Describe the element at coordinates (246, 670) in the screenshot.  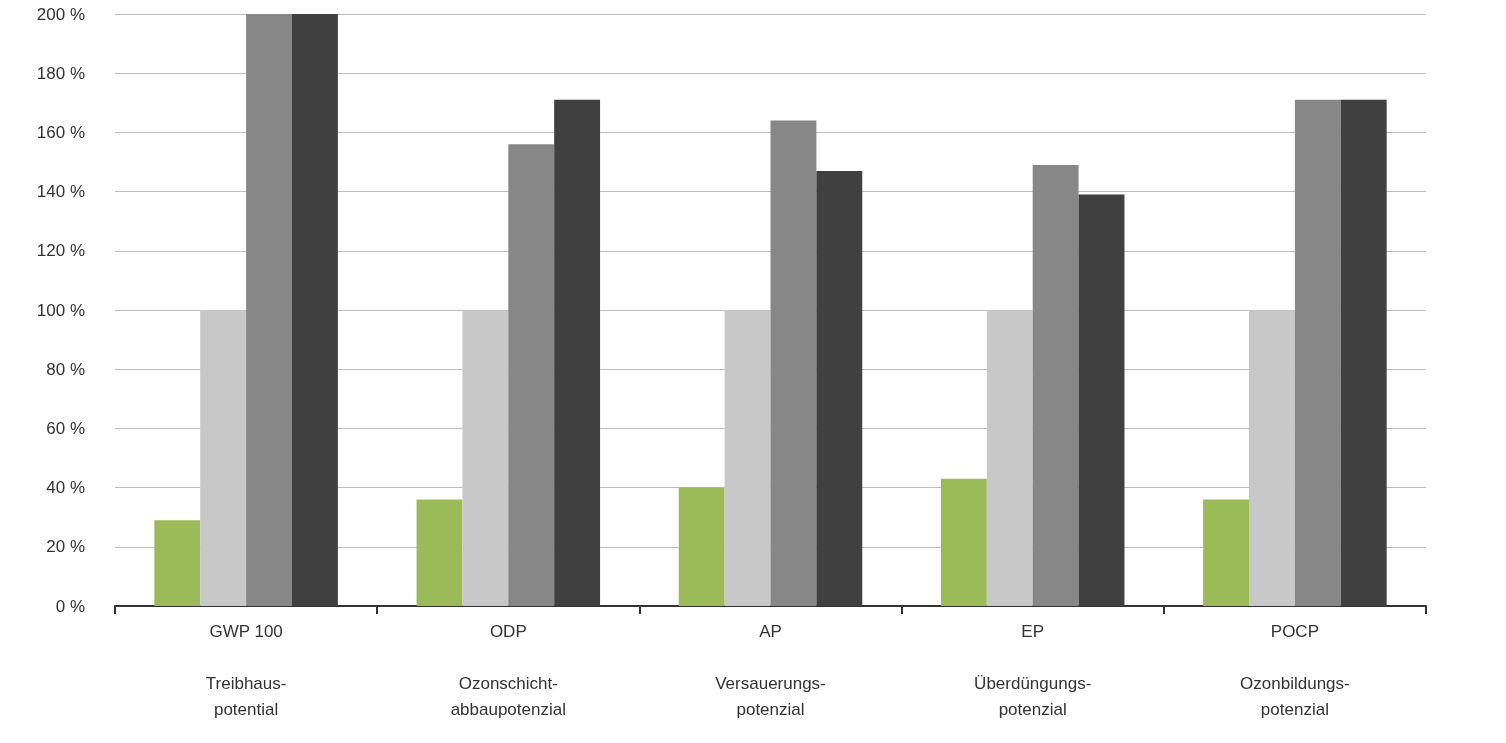
I see `category-label: GWP 100 Treibhaus- potential` at that location.